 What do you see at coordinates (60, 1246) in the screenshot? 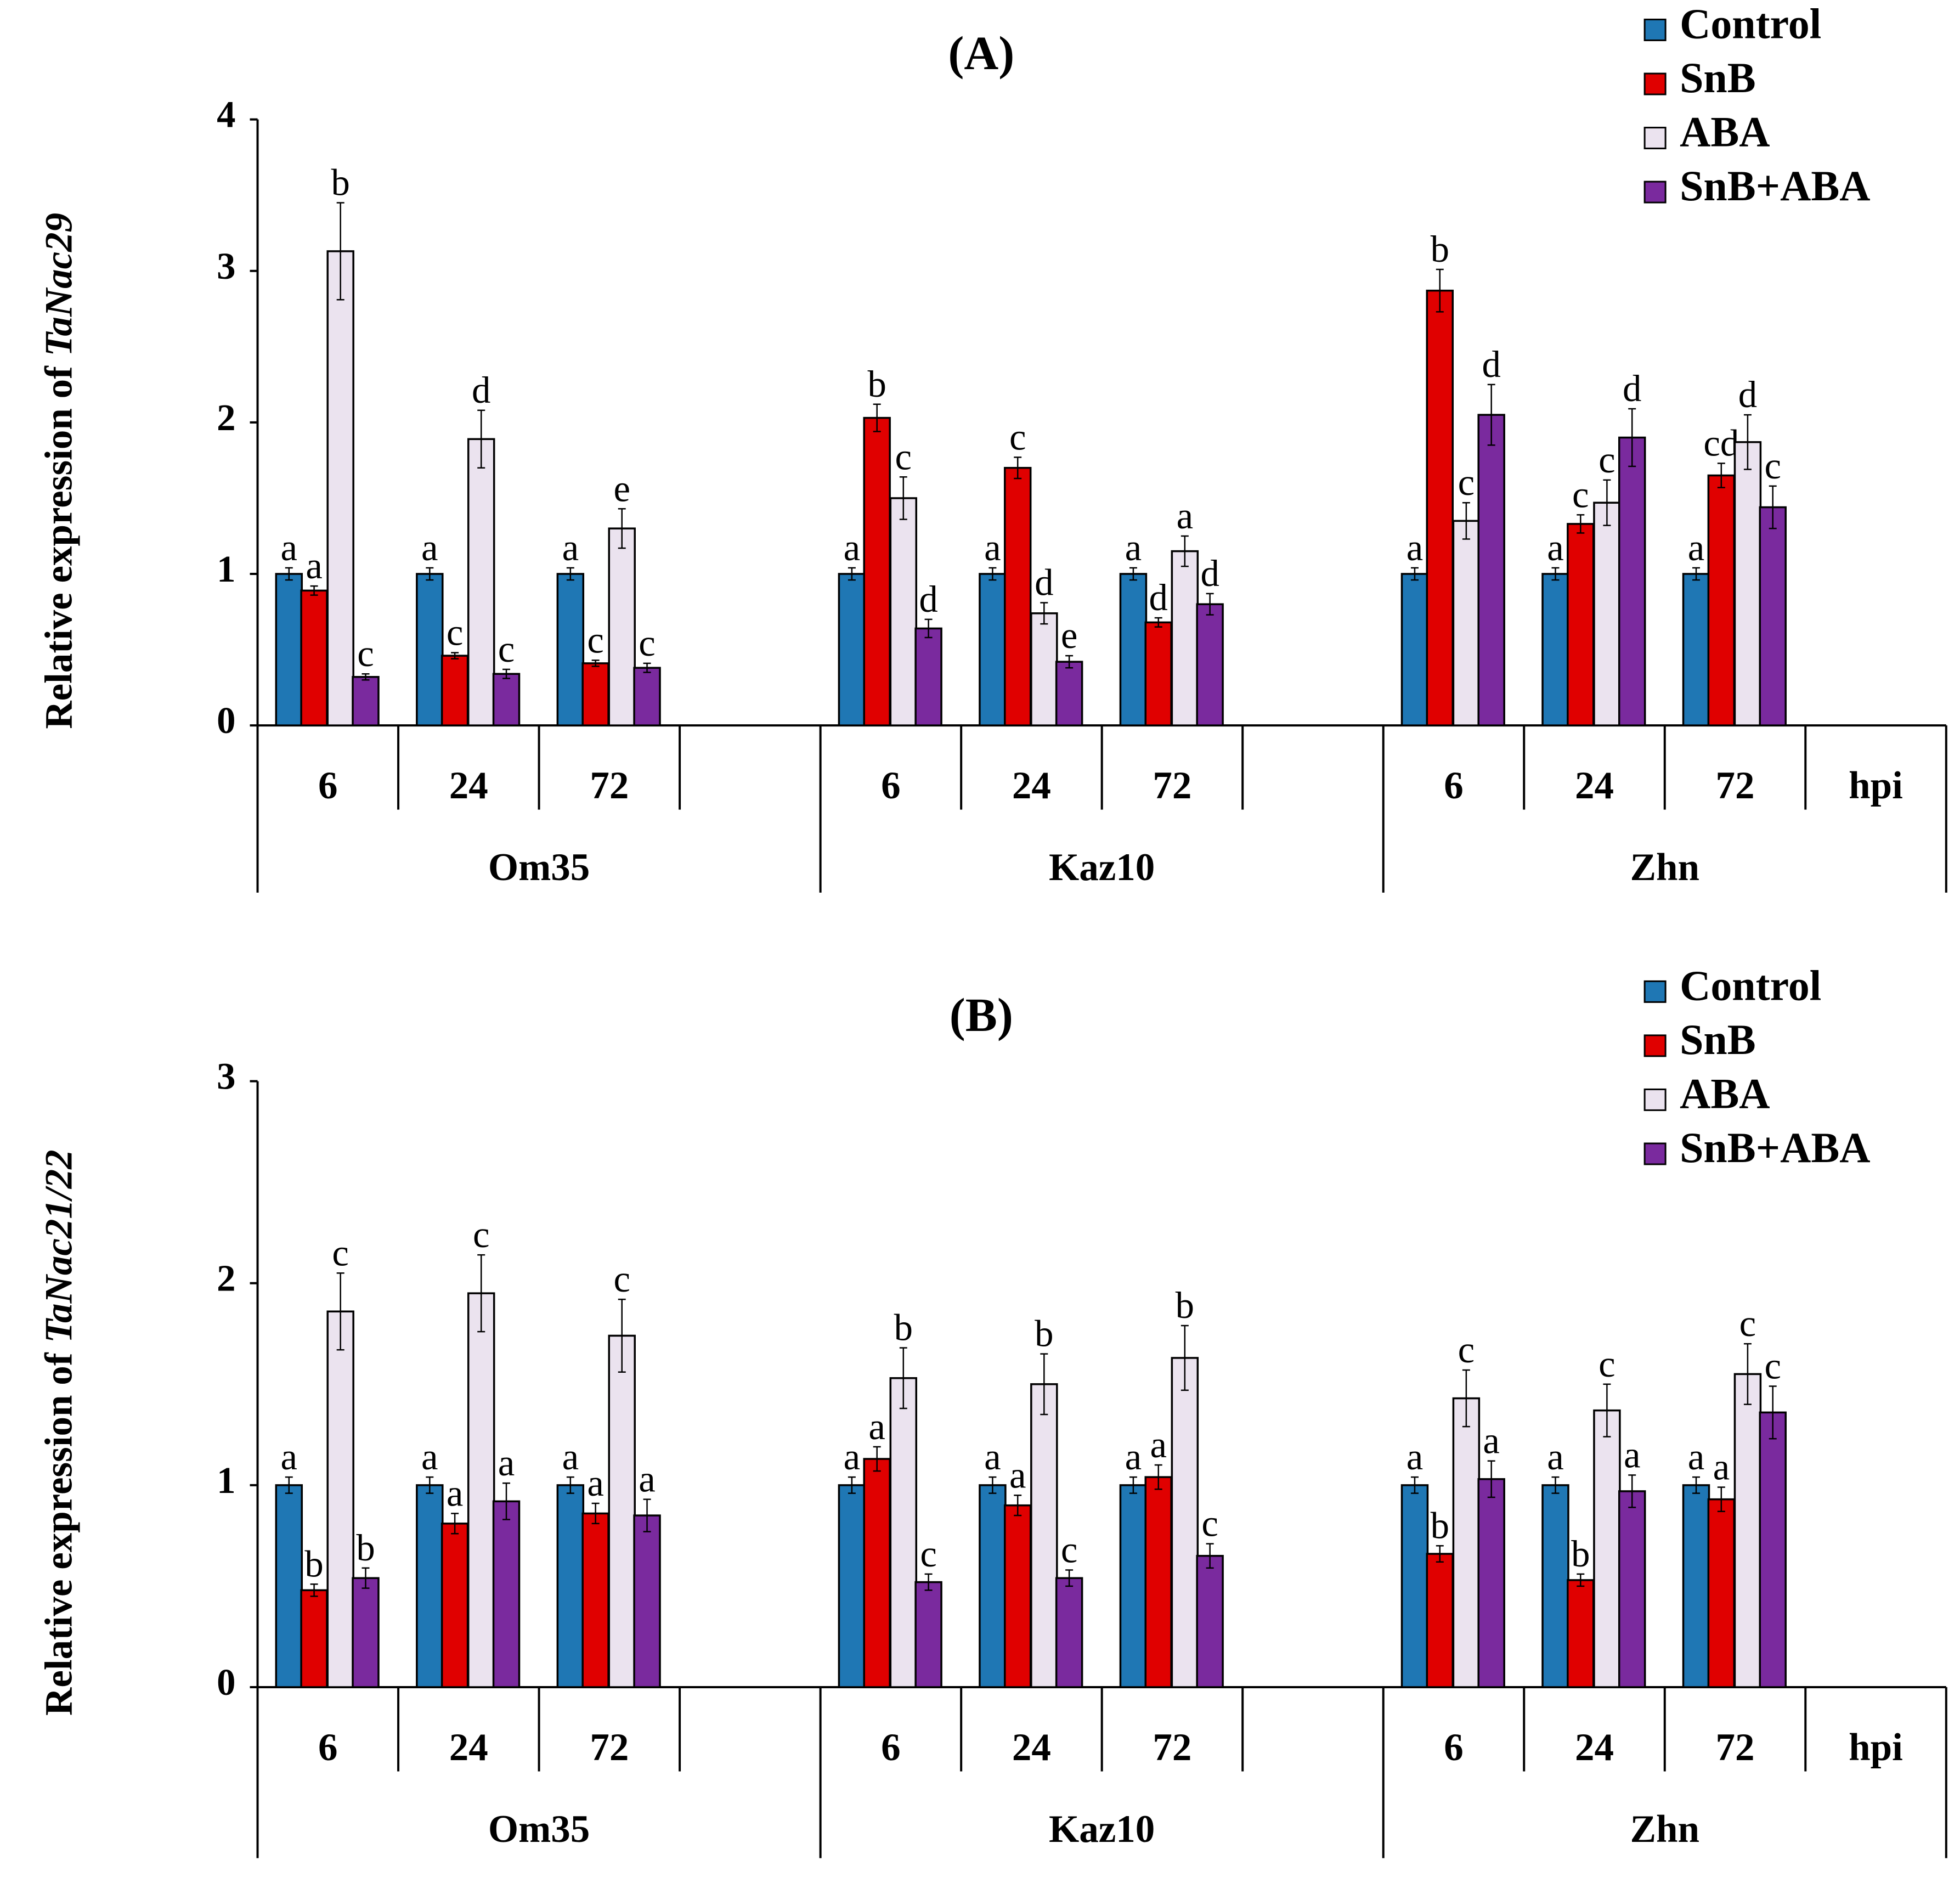
I see `y-axis-title-gene: TaNac21/22` at bounding box center [60, 1246].